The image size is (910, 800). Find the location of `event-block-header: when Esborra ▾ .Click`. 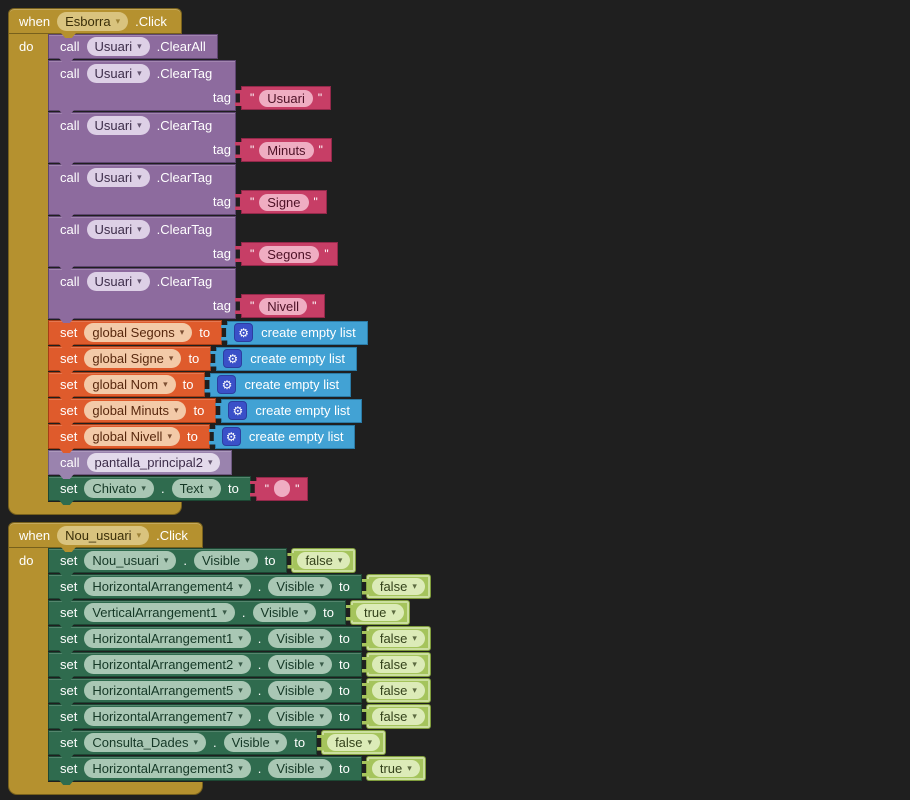

event-block-header: when Esborra ▾ .Click is located at coordinates (95, 21).